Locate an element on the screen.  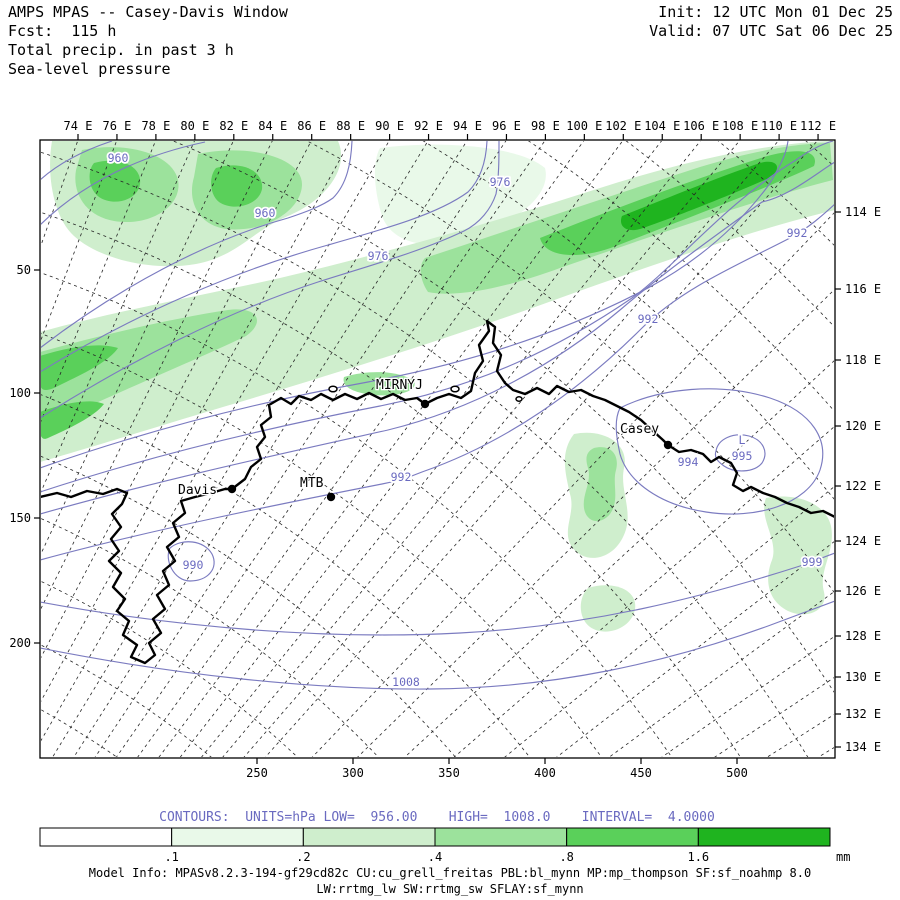
precip-band-deepest is located at coordinates (699, 196).